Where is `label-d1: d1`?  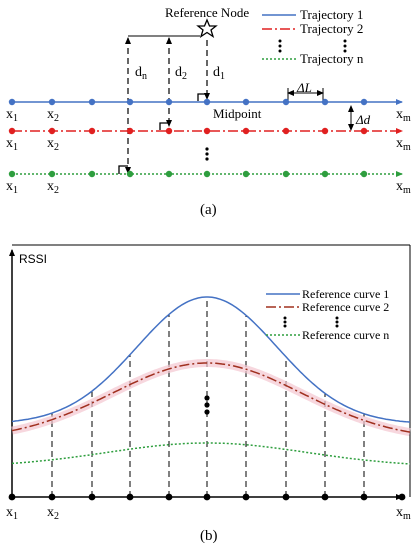
label-d1: d1 is located at coordinates (219, 73).